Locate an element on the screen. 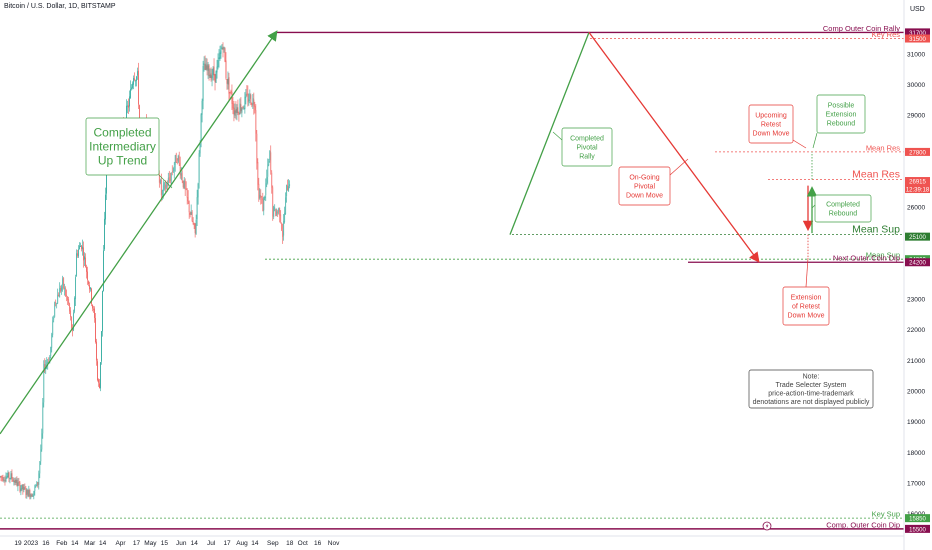 The image size is (932, 550). price-badge-label: 15850 is located at coordinates (917, 520).